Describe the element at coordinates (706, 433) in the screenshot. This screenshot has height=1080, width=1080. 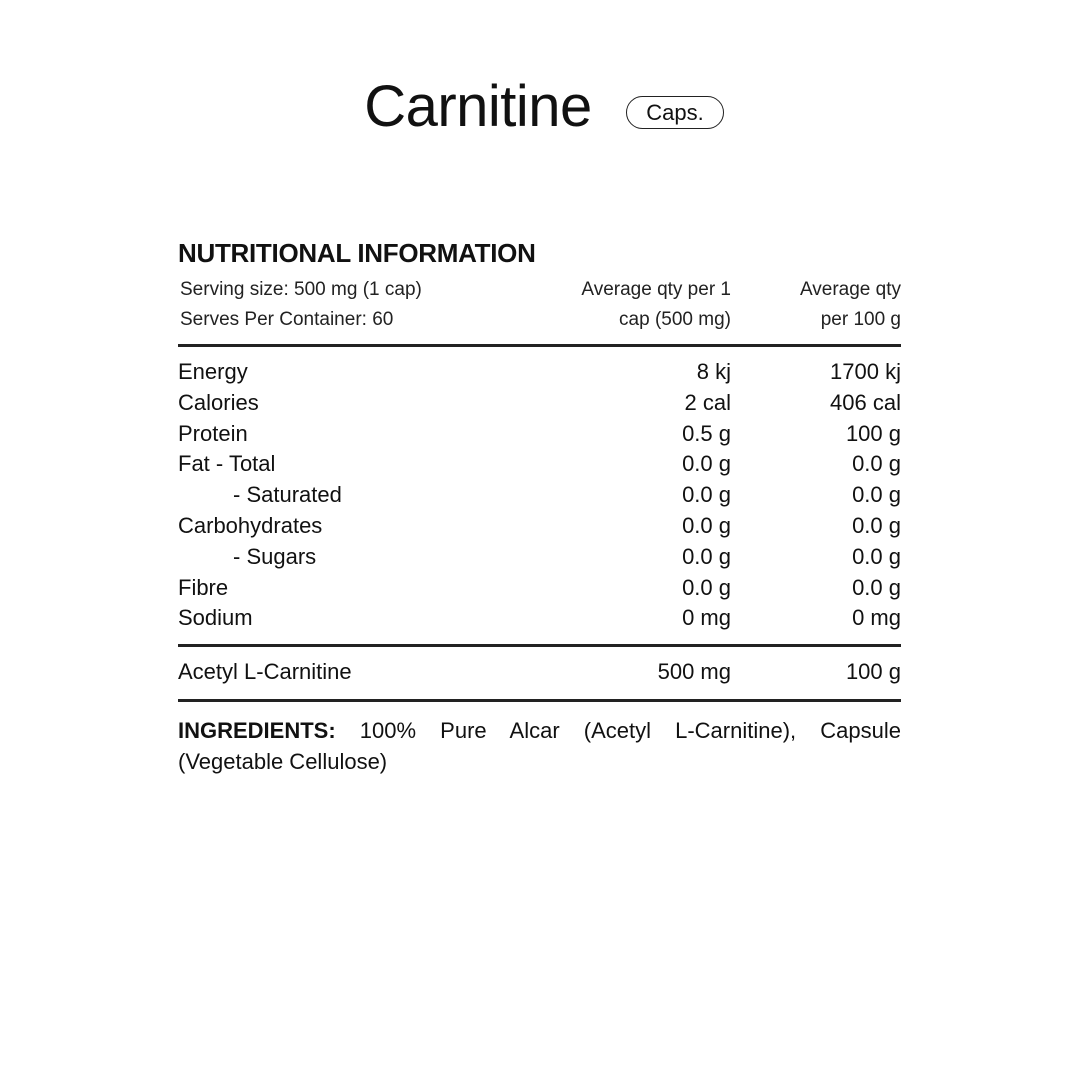
I see `row-per-serve: 0.5 g` at that location.